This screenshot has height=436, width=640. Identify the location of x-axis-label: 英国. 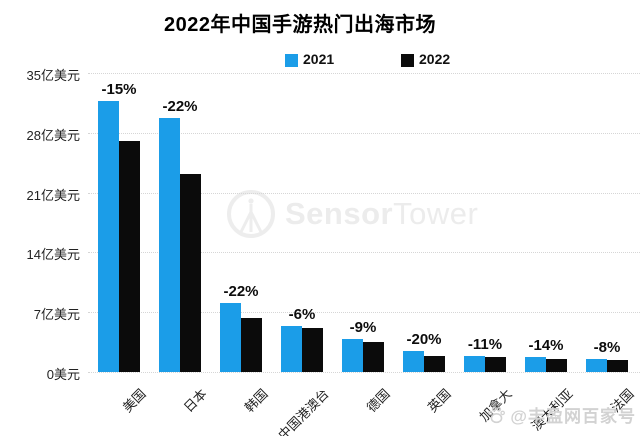
(439, 401).